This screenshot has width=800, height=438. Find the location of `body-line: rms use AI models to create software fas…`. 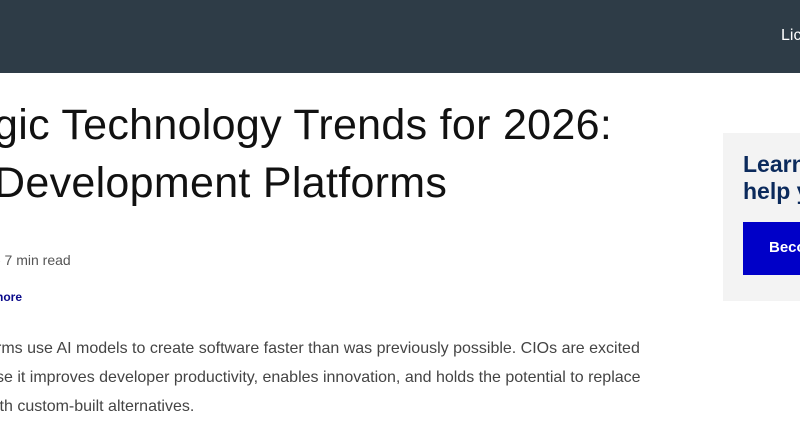

body-line: rms use AI models to create software fas… is located at coordinates (320, 348).